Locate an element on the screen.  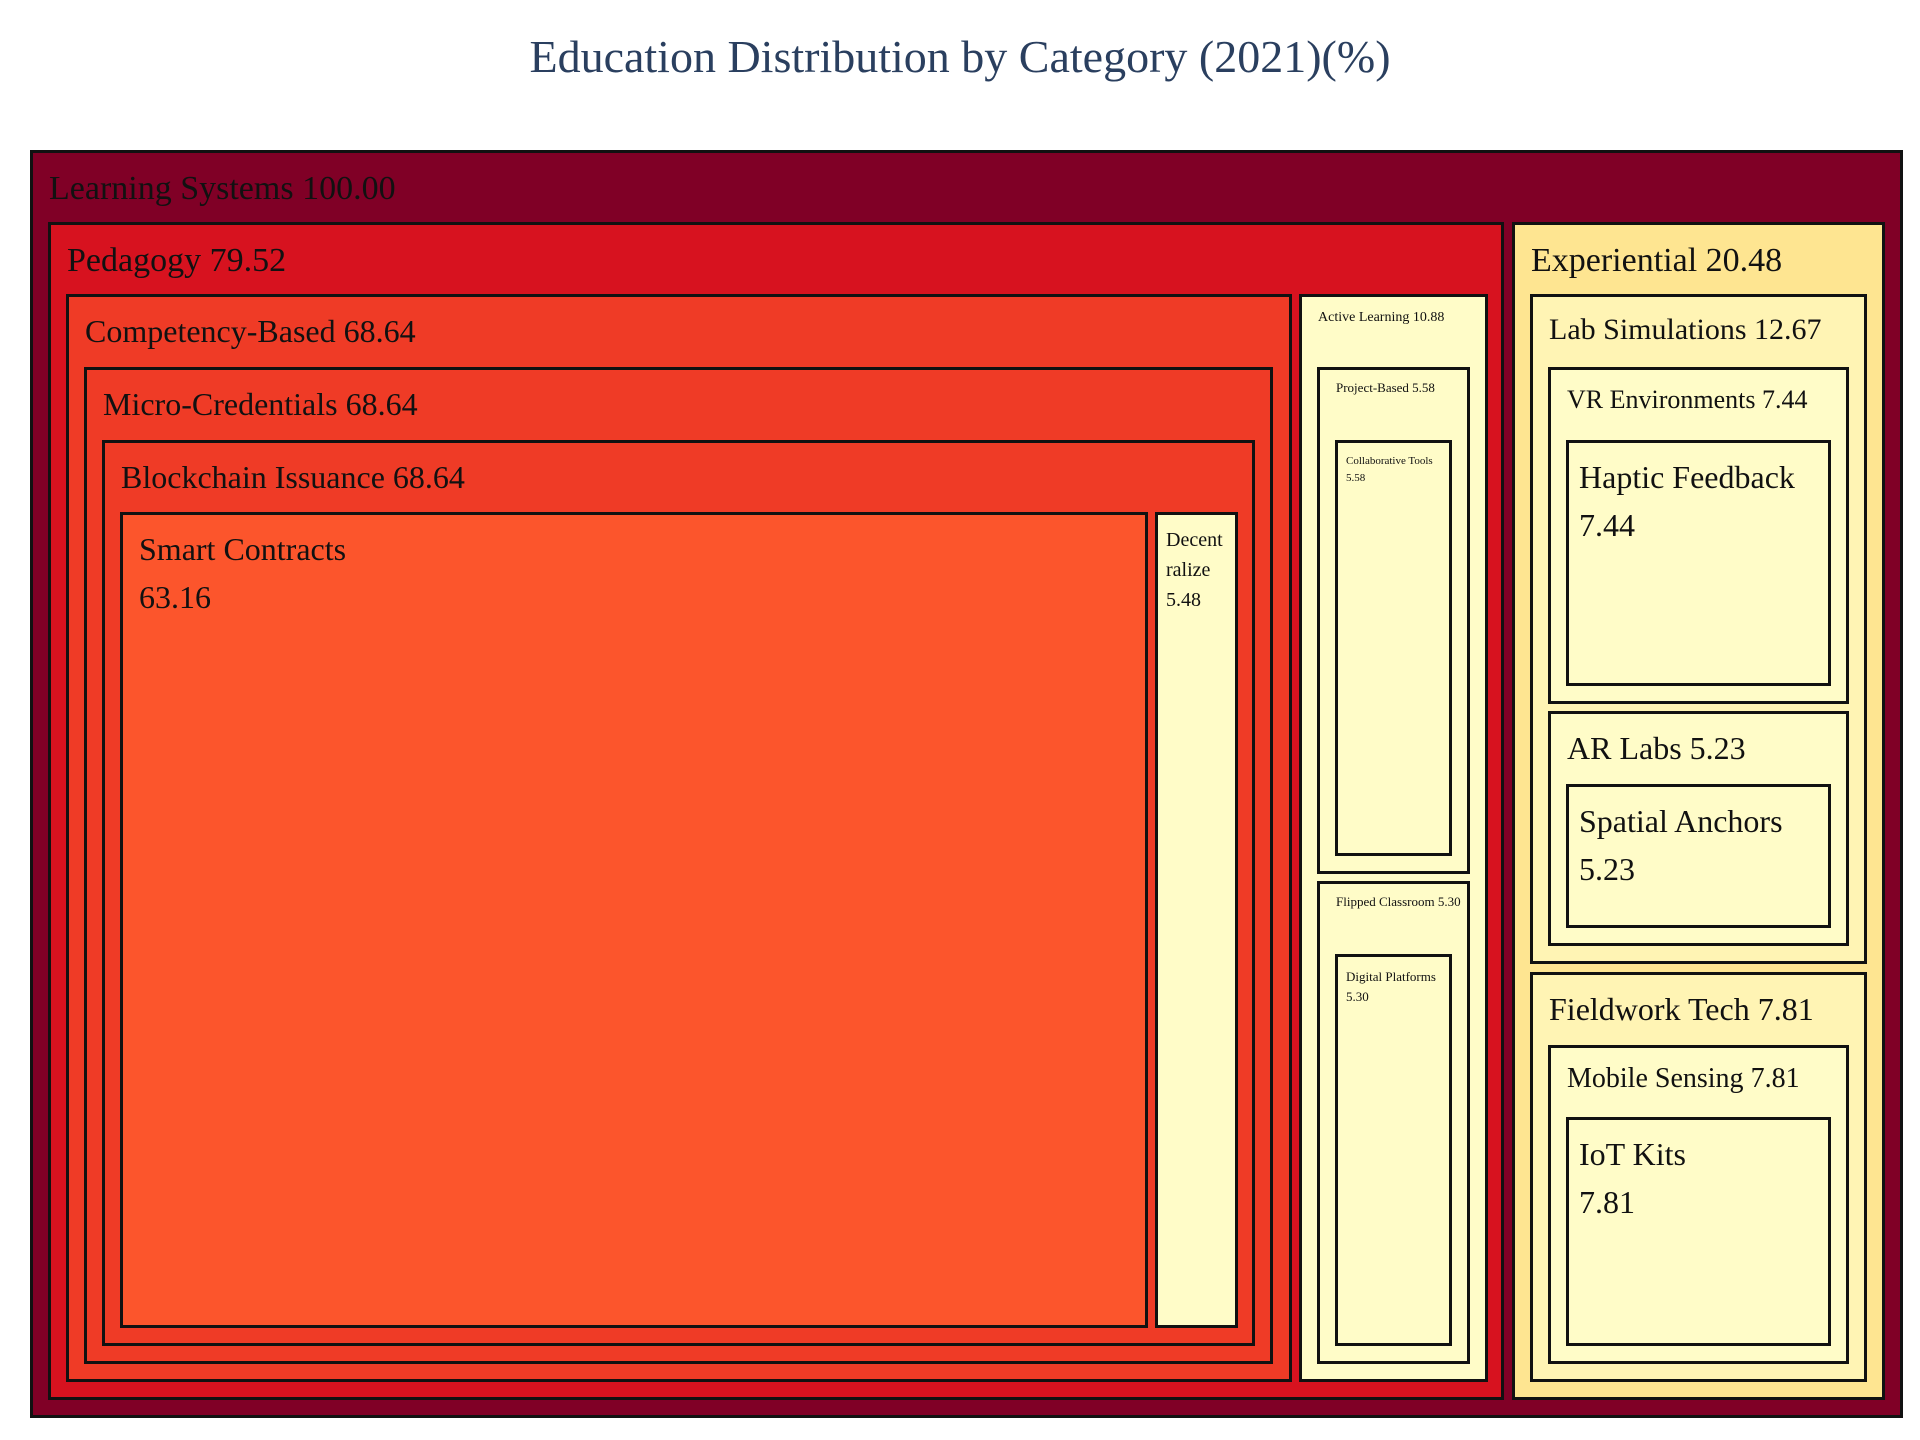
treemap-label-competency-based: Competency-Based 68.64 is located at coordinates (250, 331).